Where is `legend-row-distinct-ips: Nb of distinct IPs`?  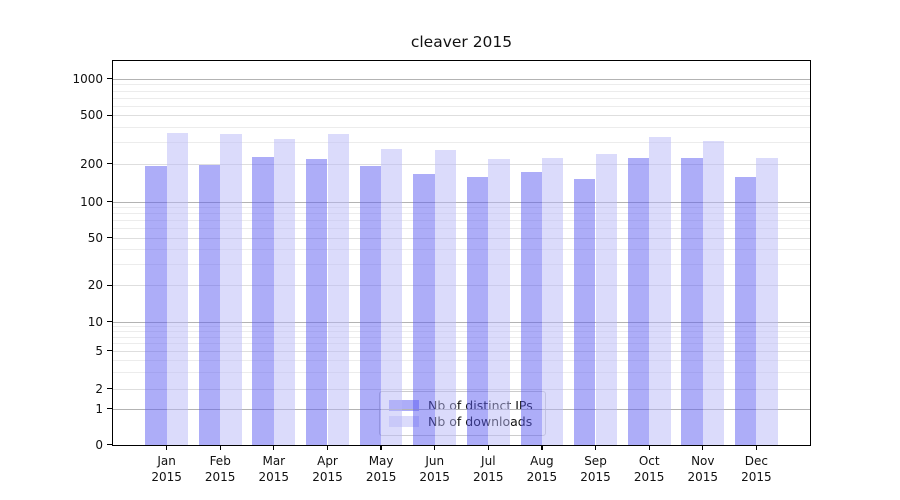 legend-row-distinct-ips: Nb of distinct IPs is located at coordinates (462, 405).